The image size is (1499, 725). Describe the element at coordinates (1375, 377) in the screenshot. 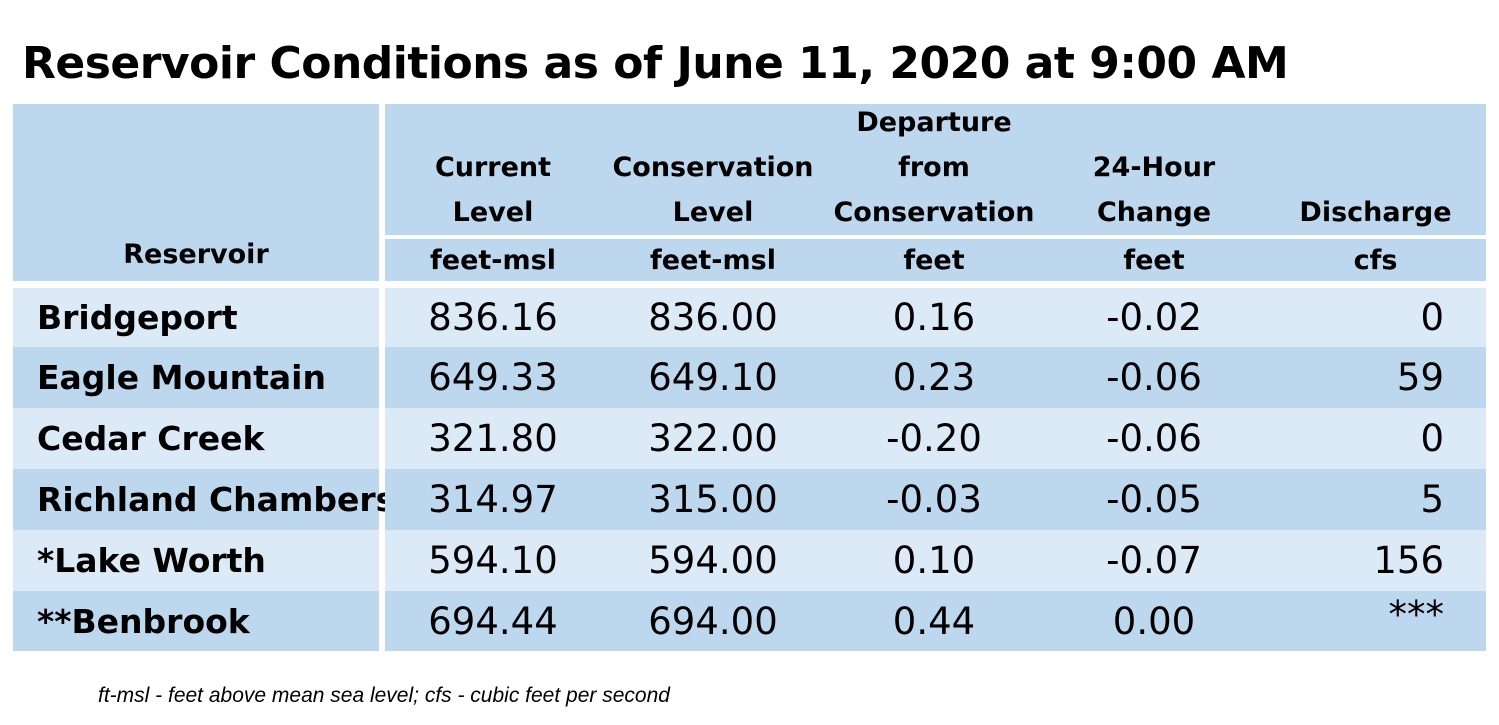

I see `row-eagle-mountain-discharge: 59` at that location.